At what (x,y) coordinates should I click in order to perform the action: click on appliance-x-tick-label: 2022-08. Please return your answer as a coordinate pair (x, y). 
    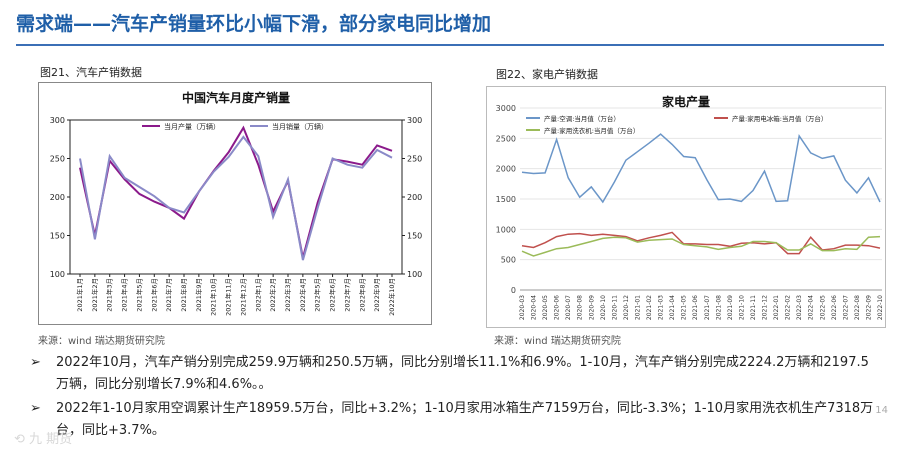
    Looking at the image, I should click on (857, 307).